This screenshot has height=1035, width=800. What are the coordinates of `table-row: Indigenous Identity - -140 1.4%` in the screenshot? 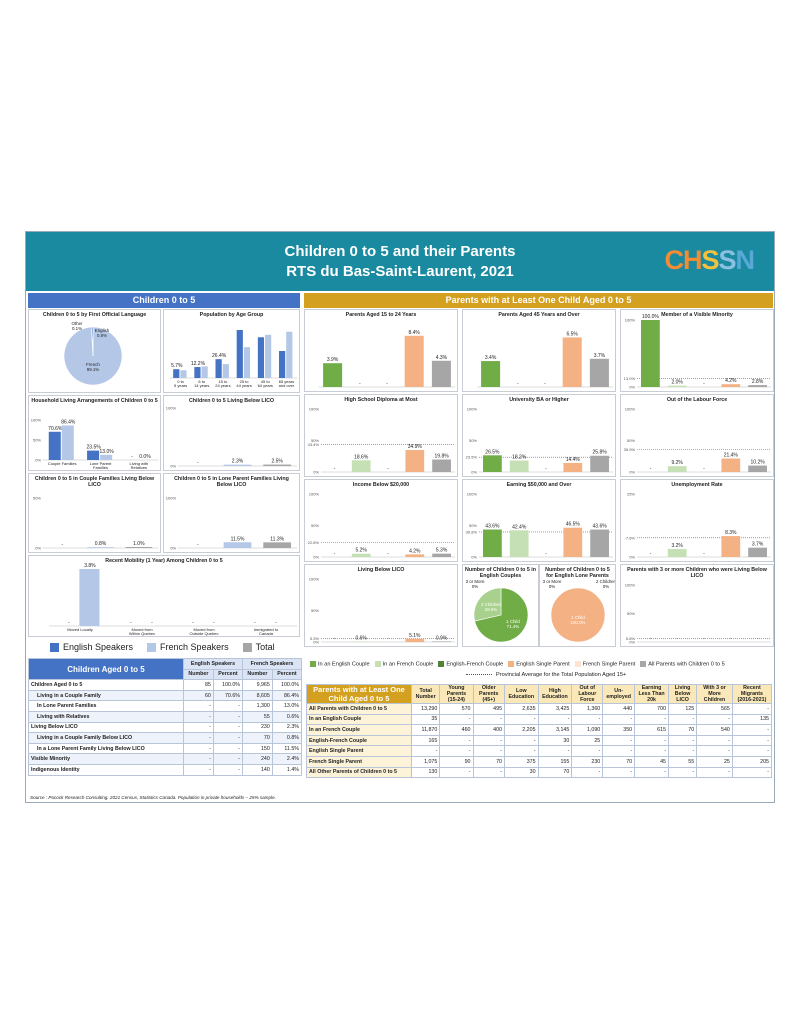 It's located at (165, 769).